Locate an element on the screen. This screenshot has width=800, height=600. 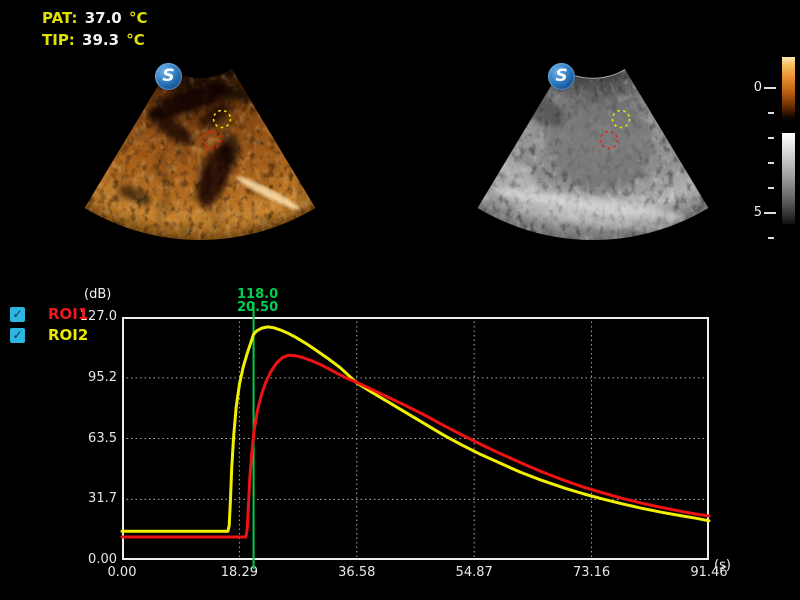
bright-tissue-band is located at coordinates (593, 205).